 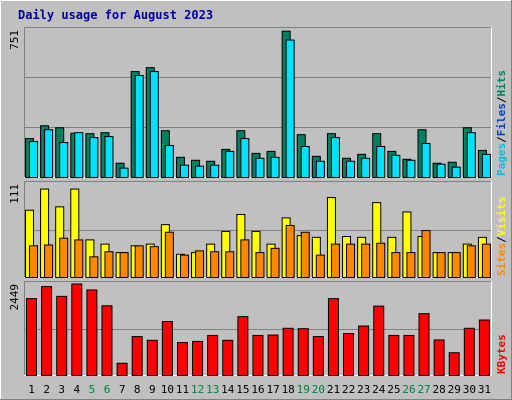 What do you see at coordinates (501, 217) in the screenshot?
I see `legend-1-item-2: Visits` at bounding box center [501, 217].